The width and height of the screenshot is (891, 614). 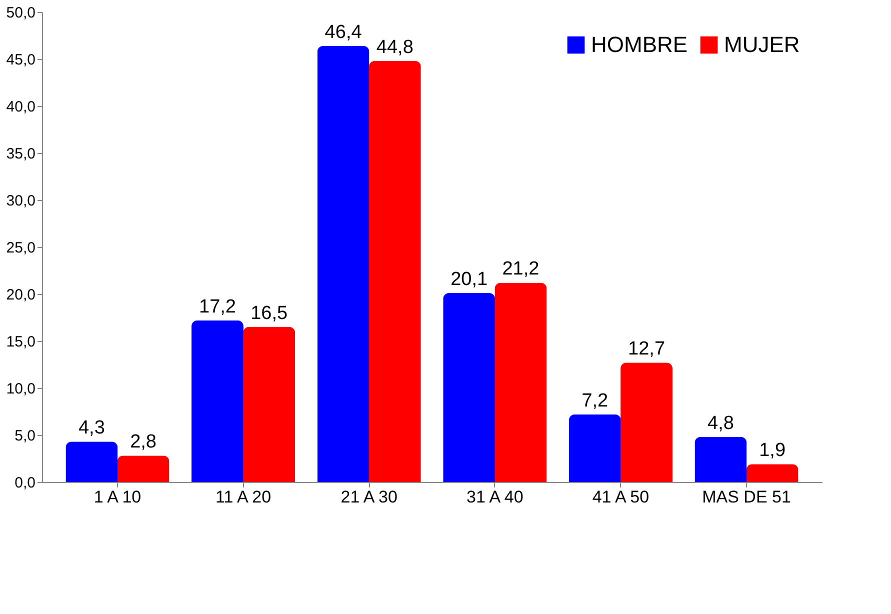 I want to click on y-tick-label: 0,0, so click(x=25, y=483).